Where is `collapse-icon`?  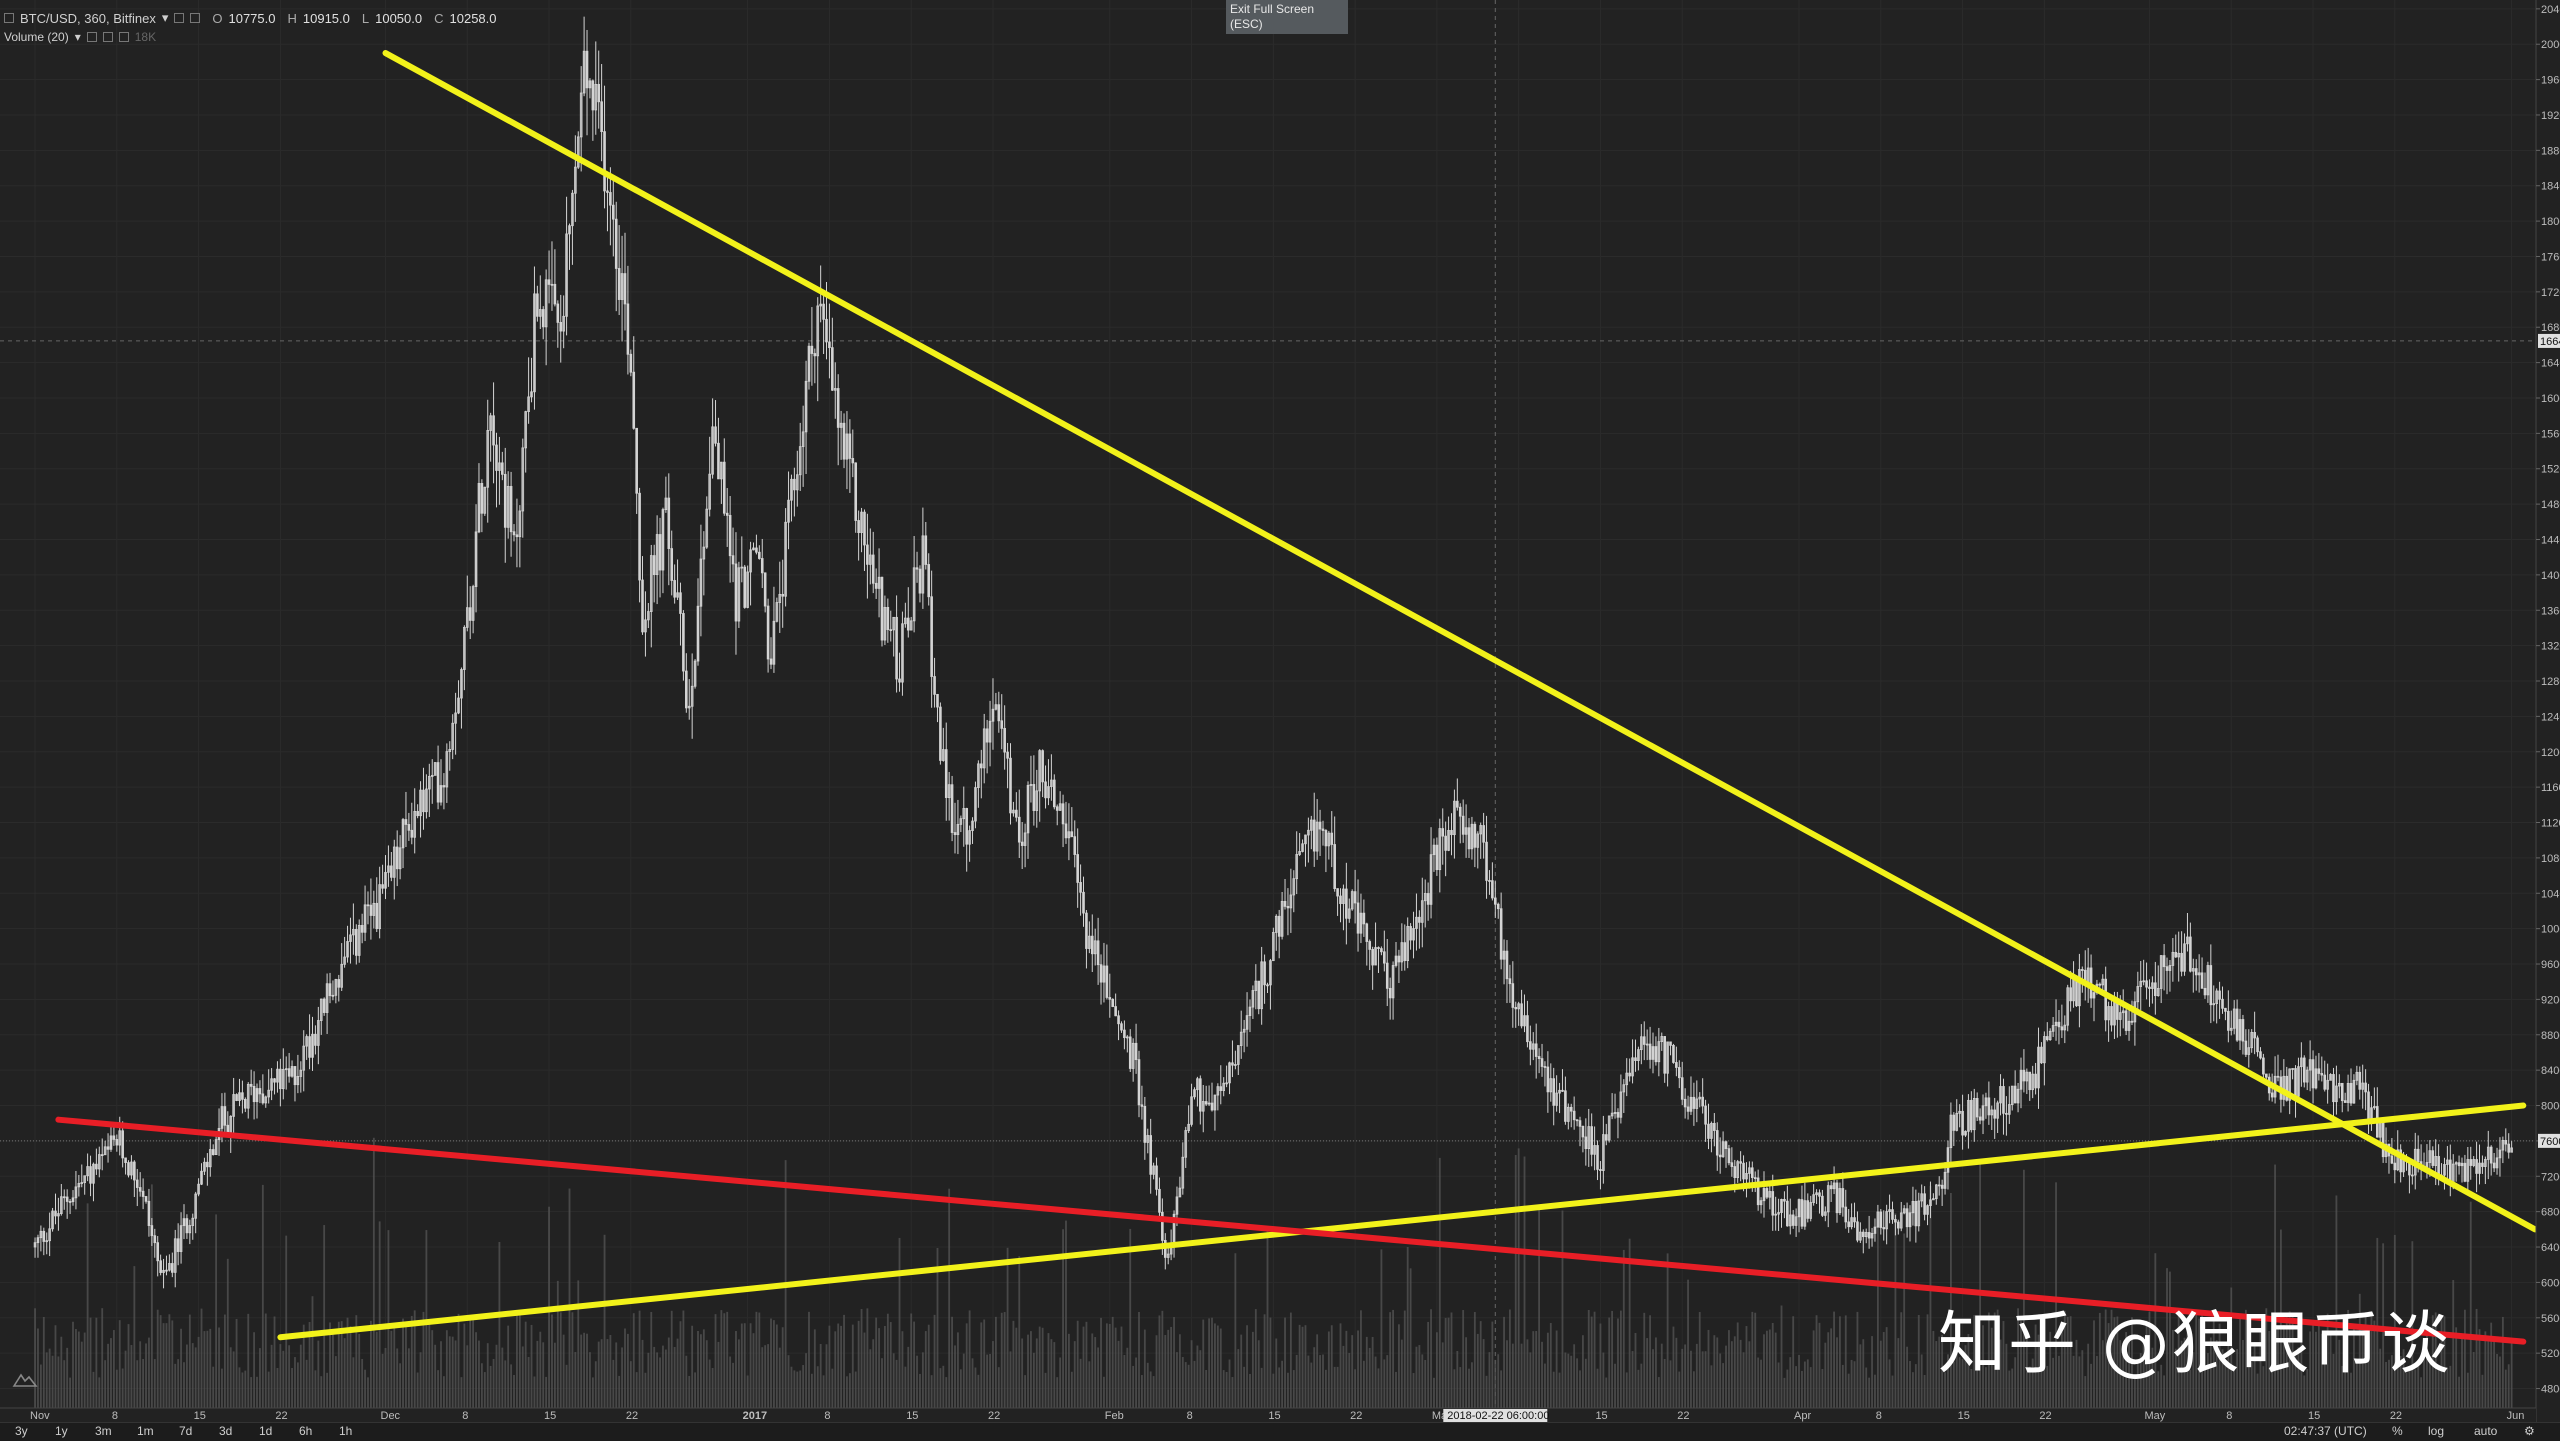
collapse-icon is located at coordinates (9, 18).